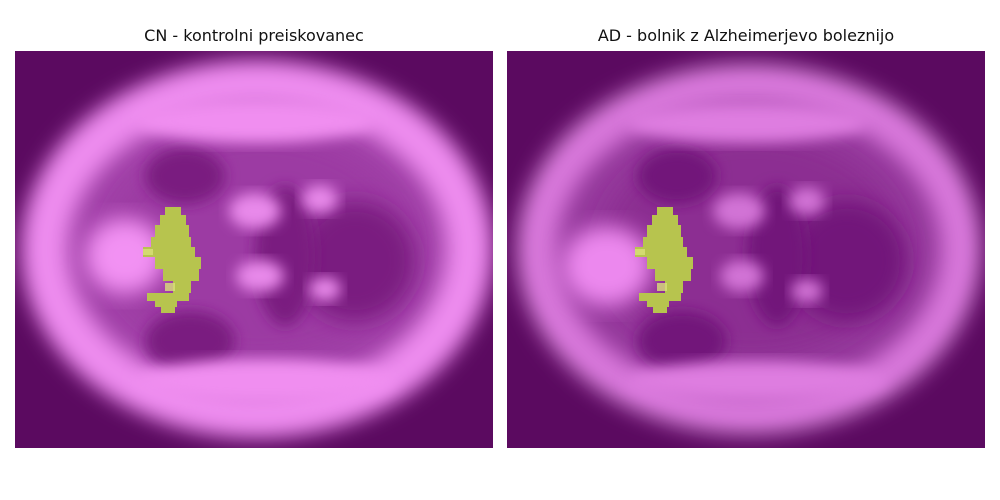 This screenshot has width=1000, height=500. I want to click on panel-title: CN - kontrolni preiskovanec, so click(254, 35).